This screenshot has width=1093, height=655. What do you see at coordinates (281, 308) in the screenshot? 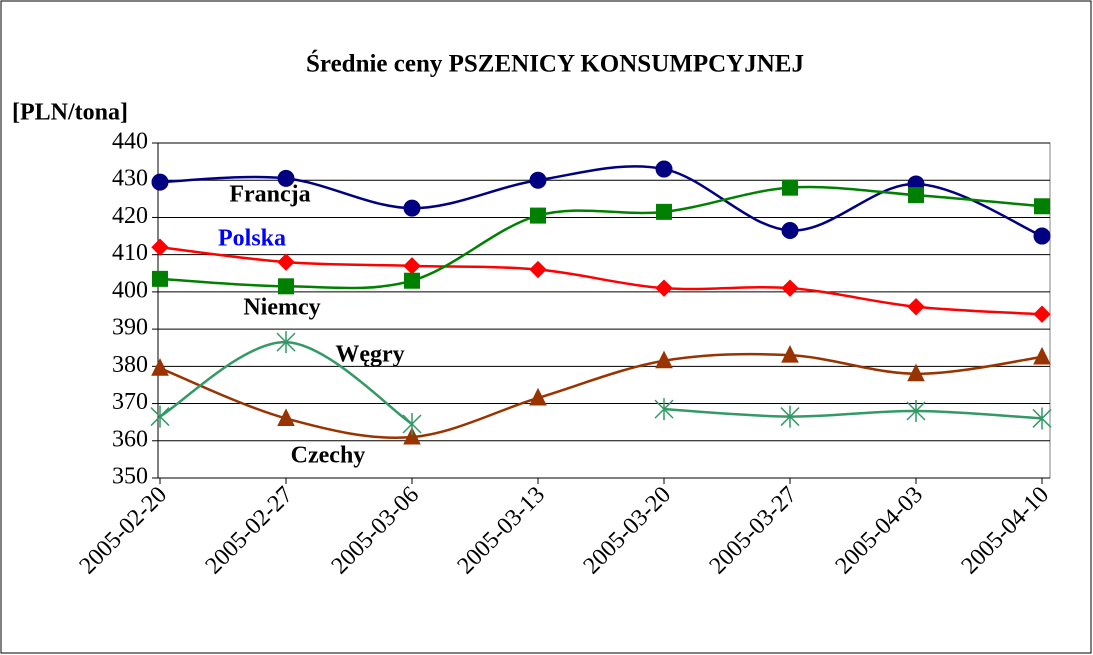
I see `annotation: Niemcy` at bounding box center [281, 308].